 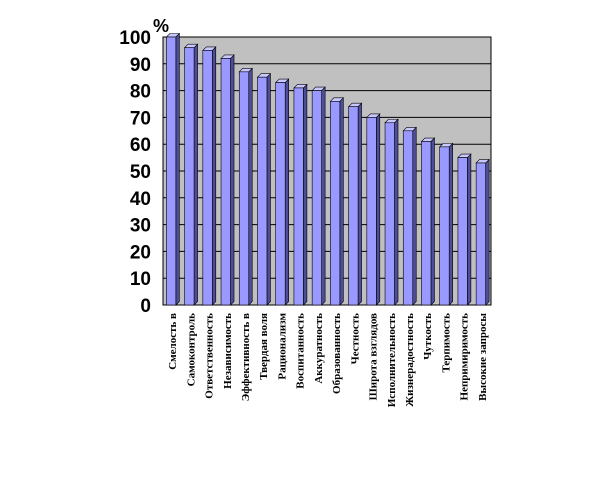 What do you see at coordinates (140, 199) in the screenshot?
I see `y-tick-label: 40` at bounding box center [140, 199].